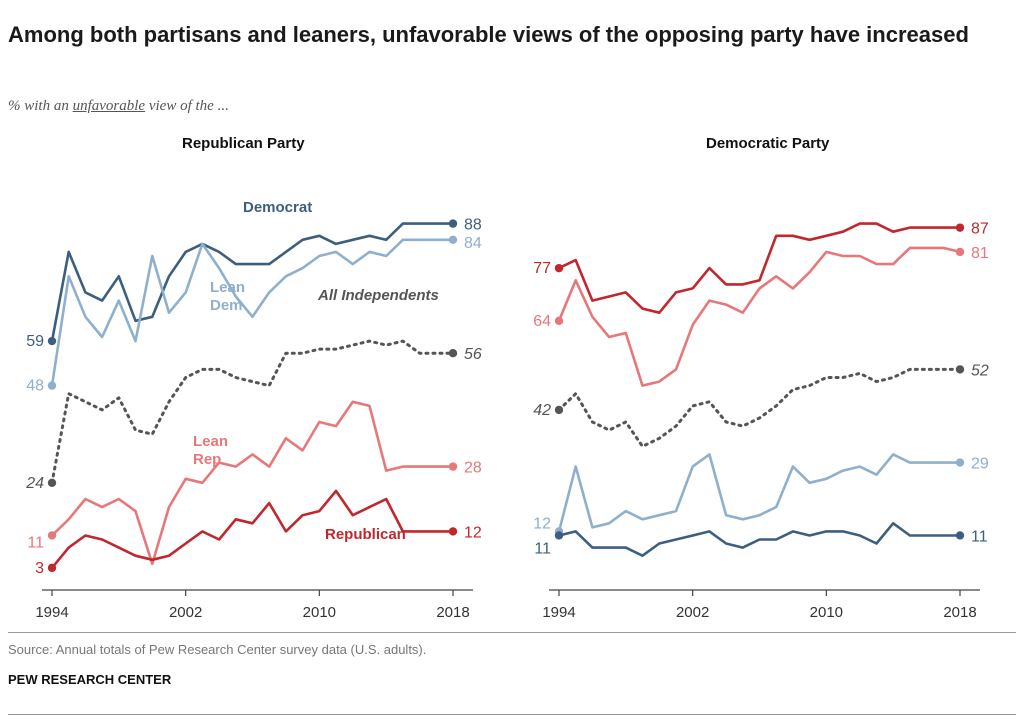 The image size is (1024, 720). I want to click on end-value-label: 88, so click(473, 225).